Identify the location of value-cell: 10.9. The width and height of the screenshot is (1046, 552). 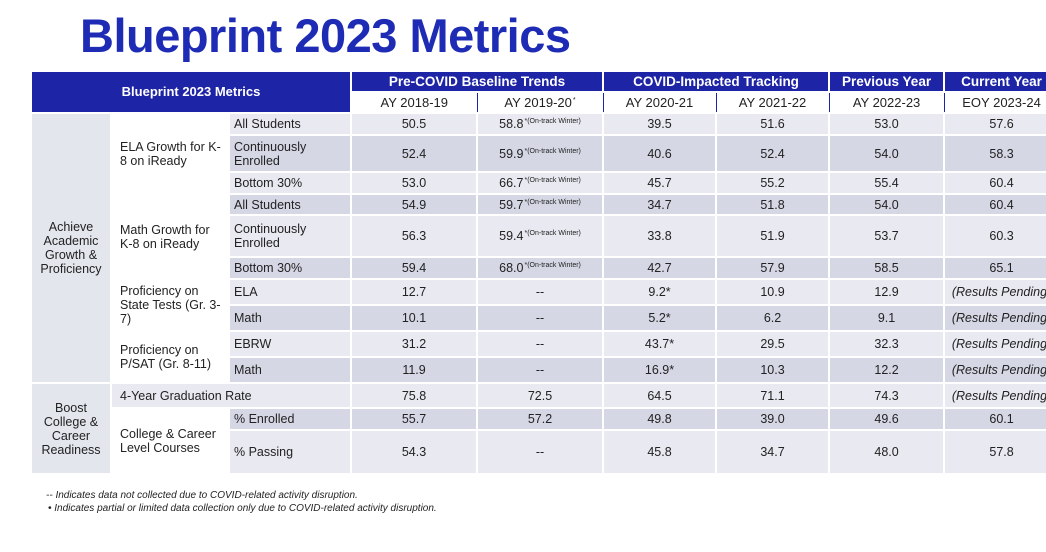
(773, 292).